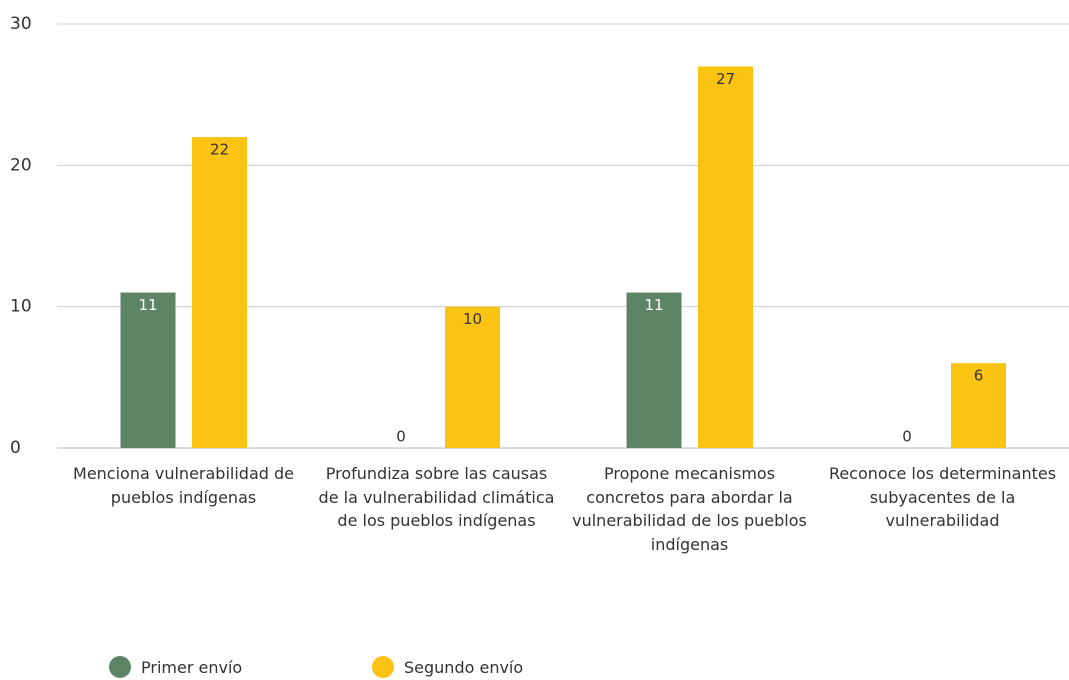  What do you see at coordinates (21, 24) in the screenshot?
I see `y-tick-label: 30` at bounding box center [21, 24].